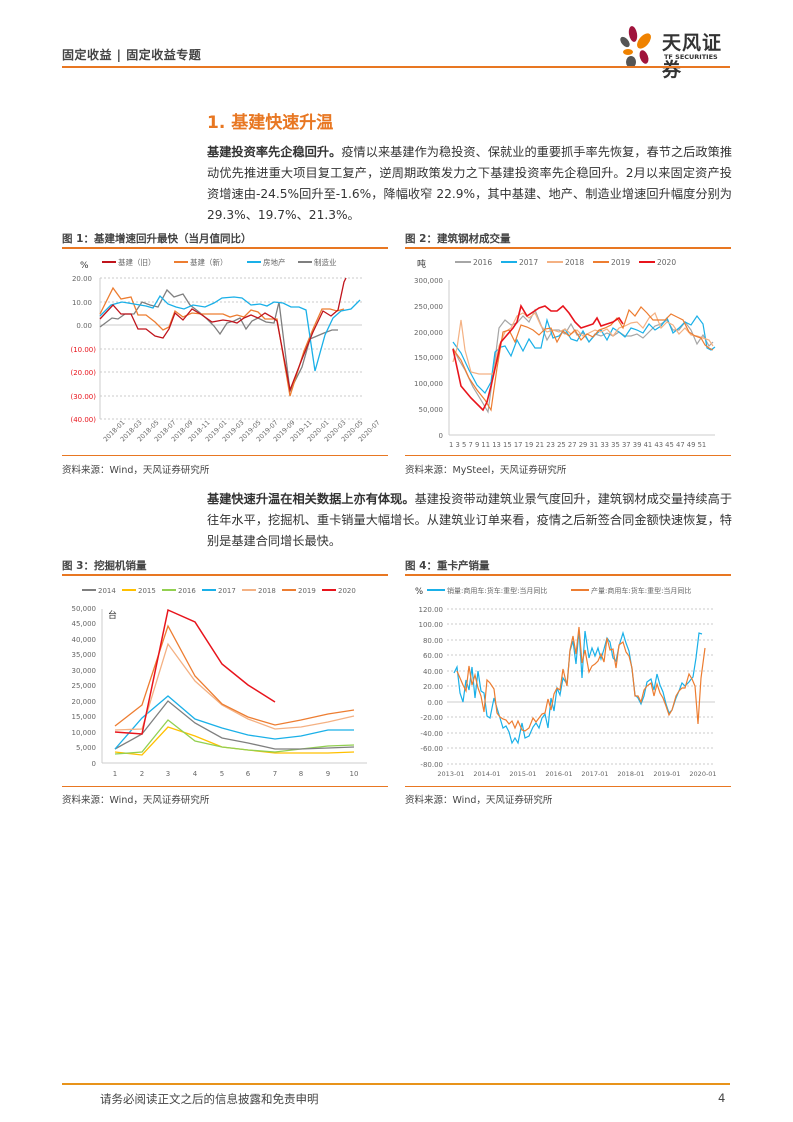  I want to click on svg-text: 100.00, so click(431, 625).